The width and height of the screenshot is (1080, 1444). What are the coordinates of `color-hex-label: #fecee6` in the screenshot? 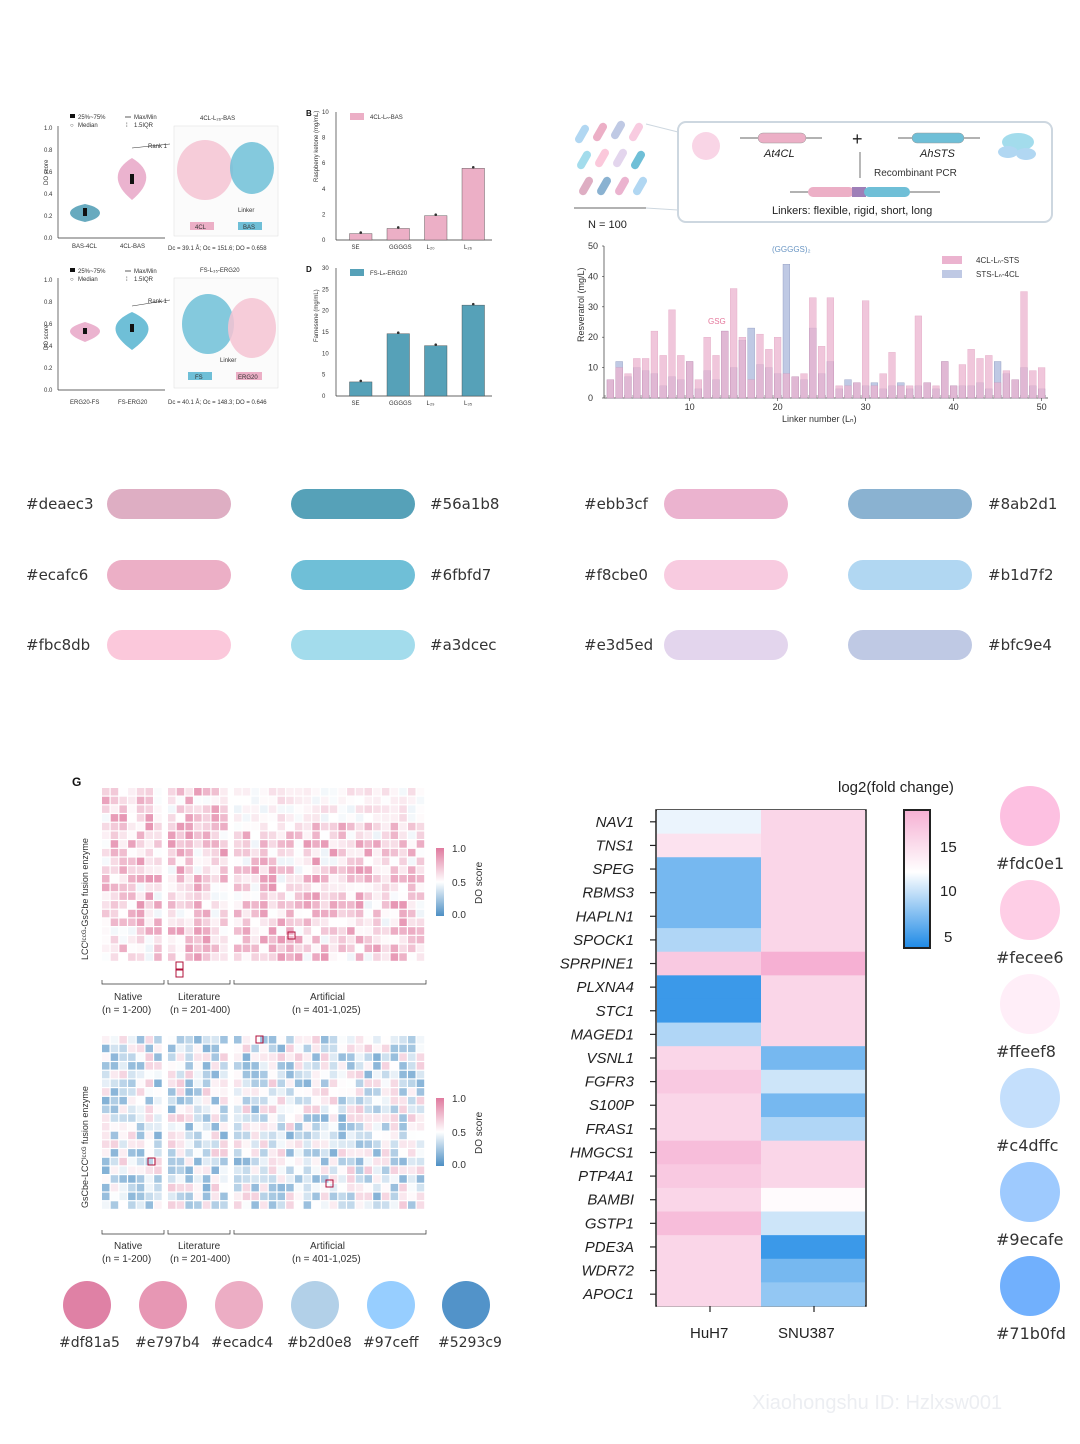 It's located at (1030, 957).